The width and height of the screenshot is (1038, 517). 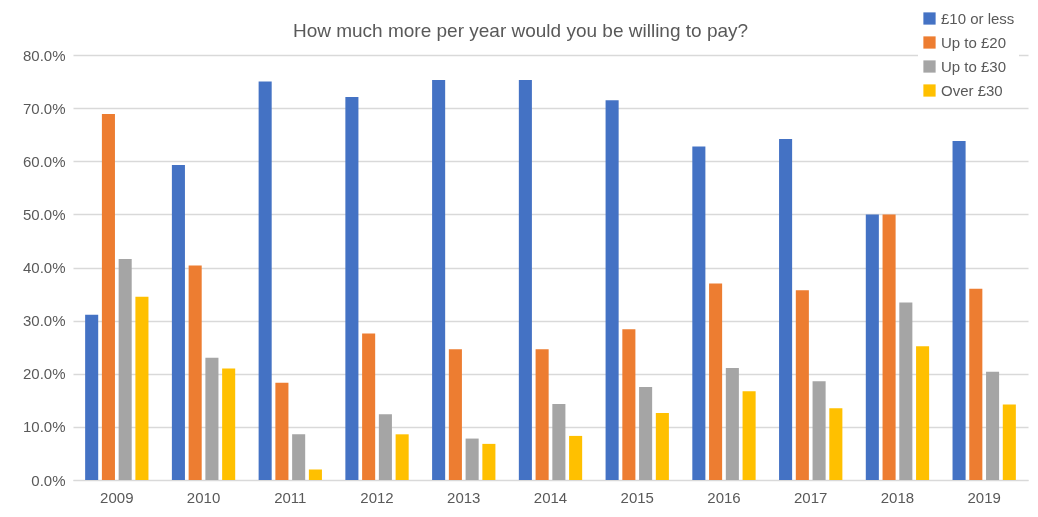 What do you see at coordinates (897, 497) in the screenshot?
I see `x-tick-label: 2018` at bounding box center [897, 497].